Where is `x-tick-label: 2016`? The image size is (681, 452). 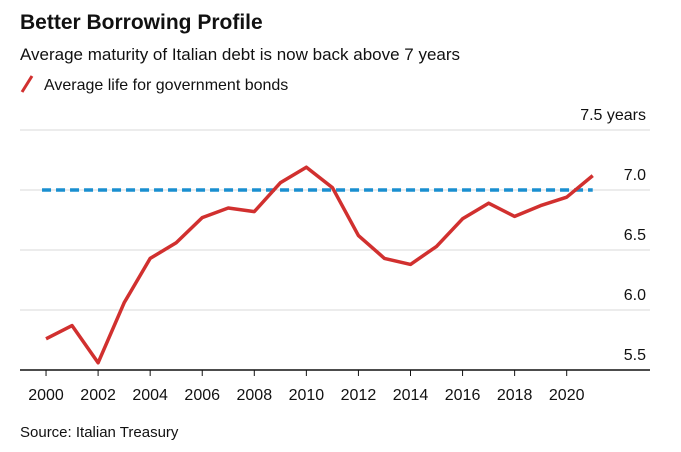
x-tick-label: 2016 is located at coordinates (463, 395).